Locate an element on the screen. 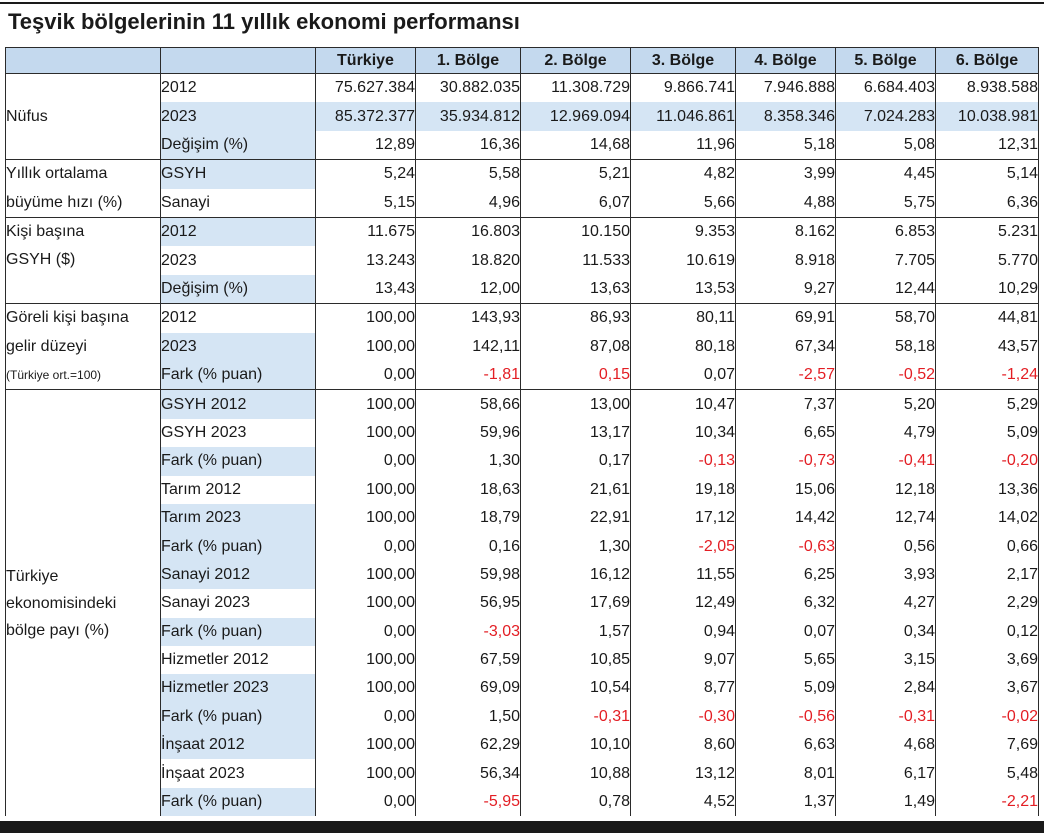 The width and height of the screenshot is (1044, 833). value-cell: 5.770 is located at coordinates (987, 260).